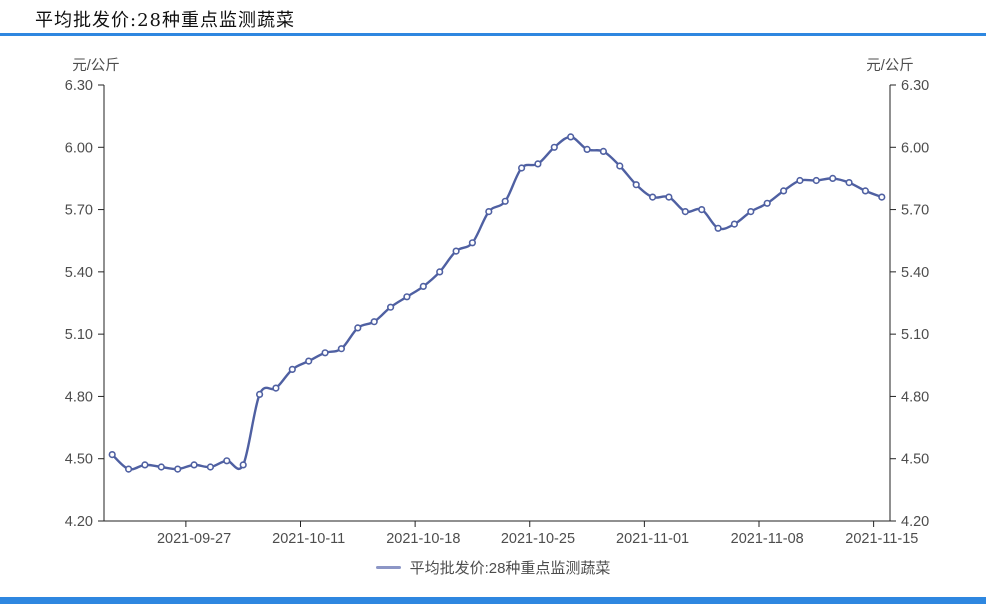 The width and height of the screenshot is (986, 604). What do you see at coordinates (915, 86) in the screenshot?
I see `y-tick-label-right: 6.30` at bounding box center [915, 86].